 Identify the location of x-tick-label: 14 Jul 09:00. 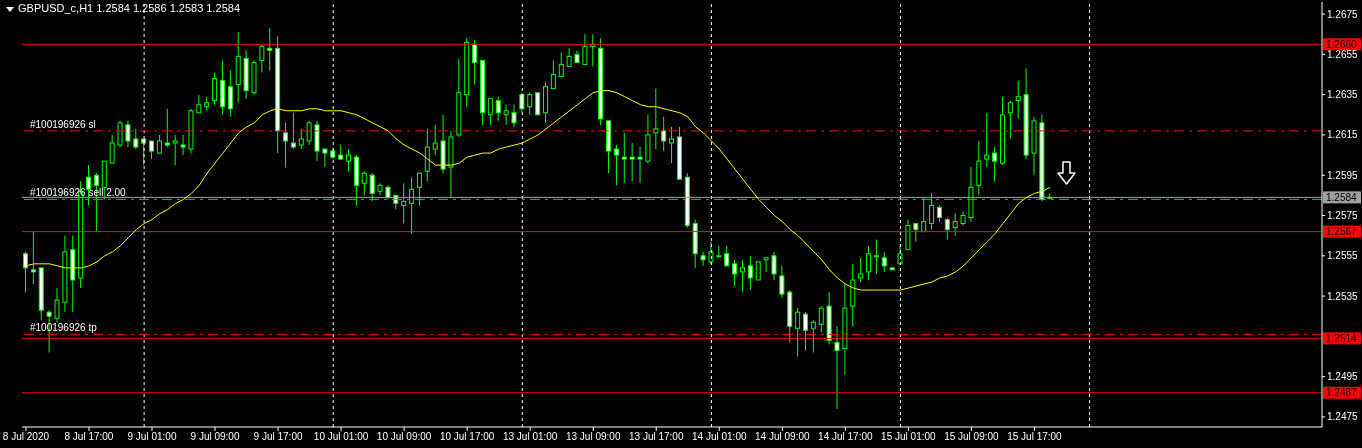
(782, 437).